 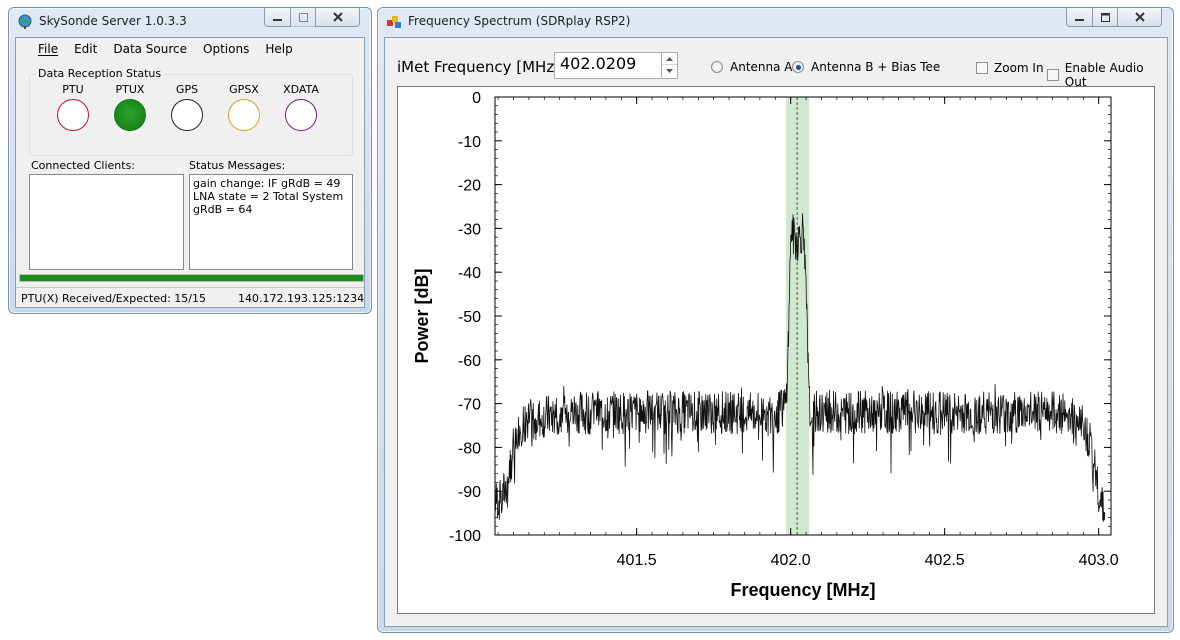 I want to click on indicator-ptu: PTU, so click(x=73, y=107).